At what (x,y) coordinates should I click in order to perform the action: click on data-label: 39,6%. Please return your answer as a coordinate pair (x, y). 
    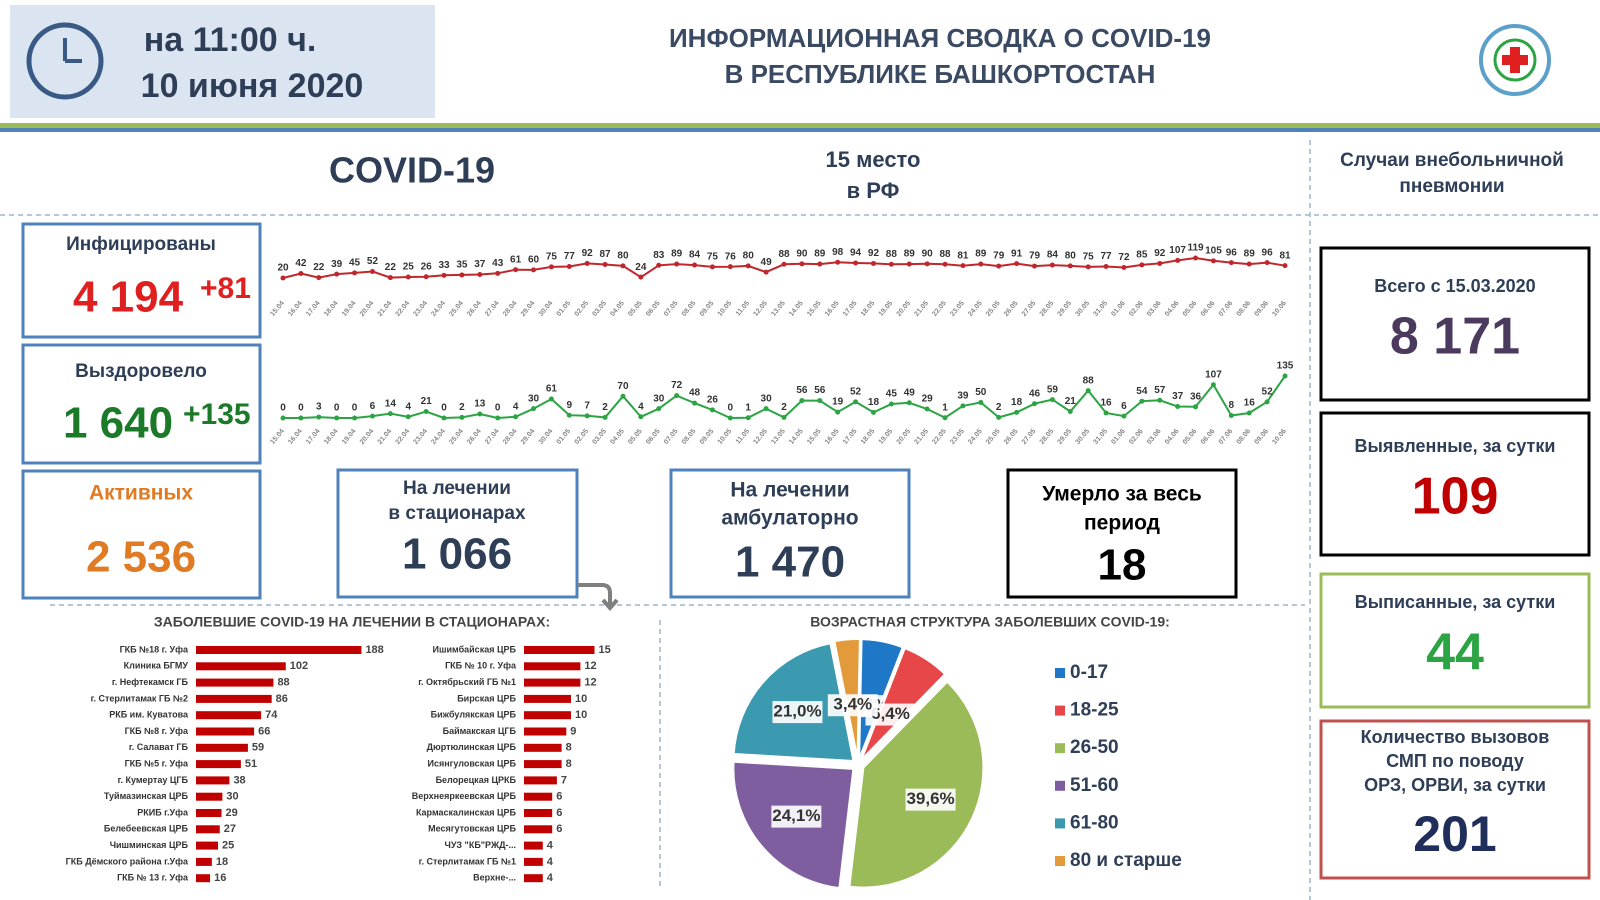
    Looking at the image, I should click on (930, 798).